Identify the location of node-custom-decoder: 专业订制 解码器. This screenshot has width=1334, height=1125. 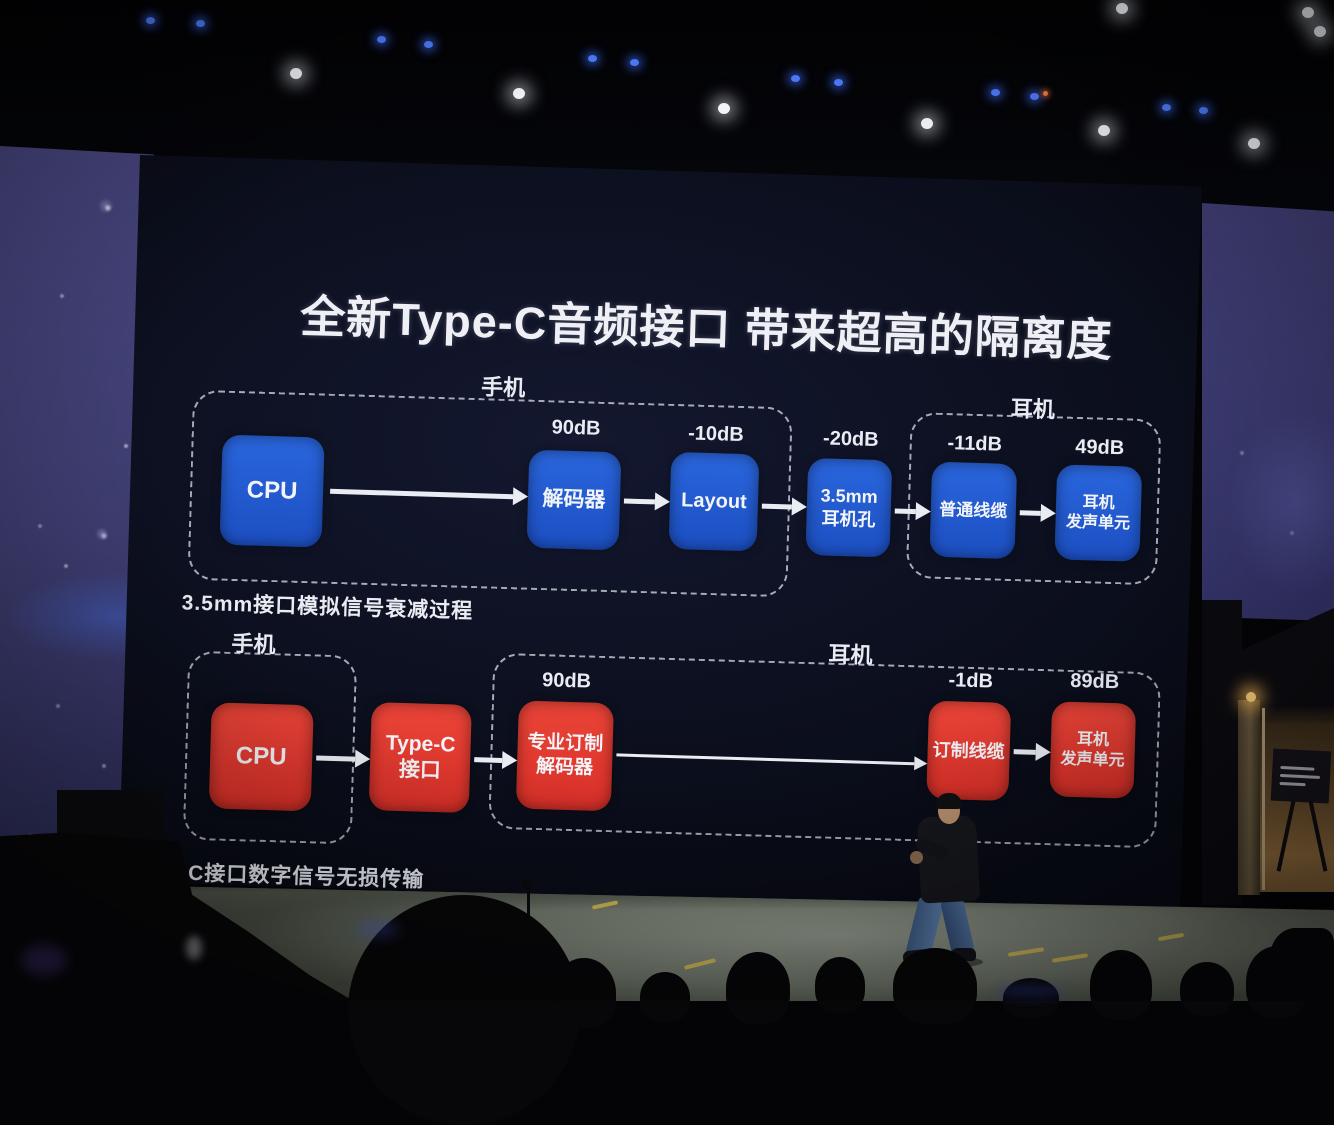
(564, 756).